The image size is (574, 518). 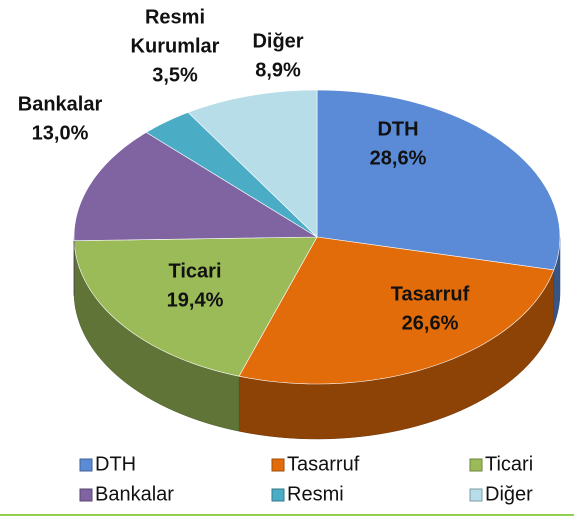 I want to click on value-label: 26,6%, so click(x=430, y=323).